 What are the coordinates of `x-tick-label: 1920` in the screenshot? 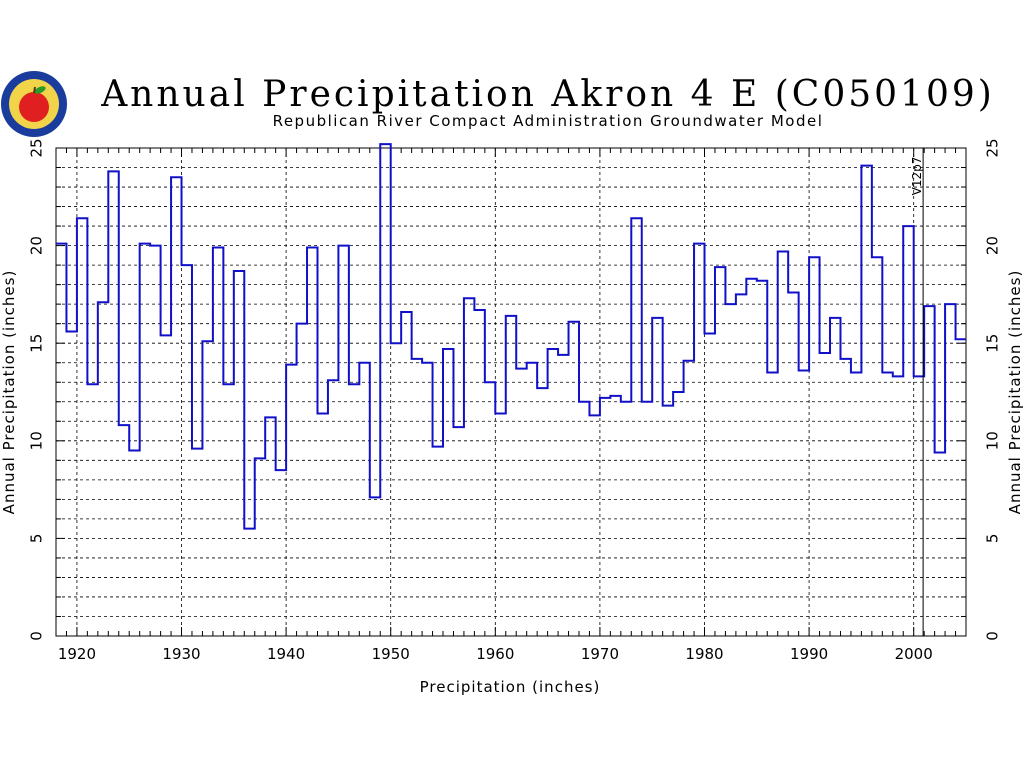 It's located at (77, 654).